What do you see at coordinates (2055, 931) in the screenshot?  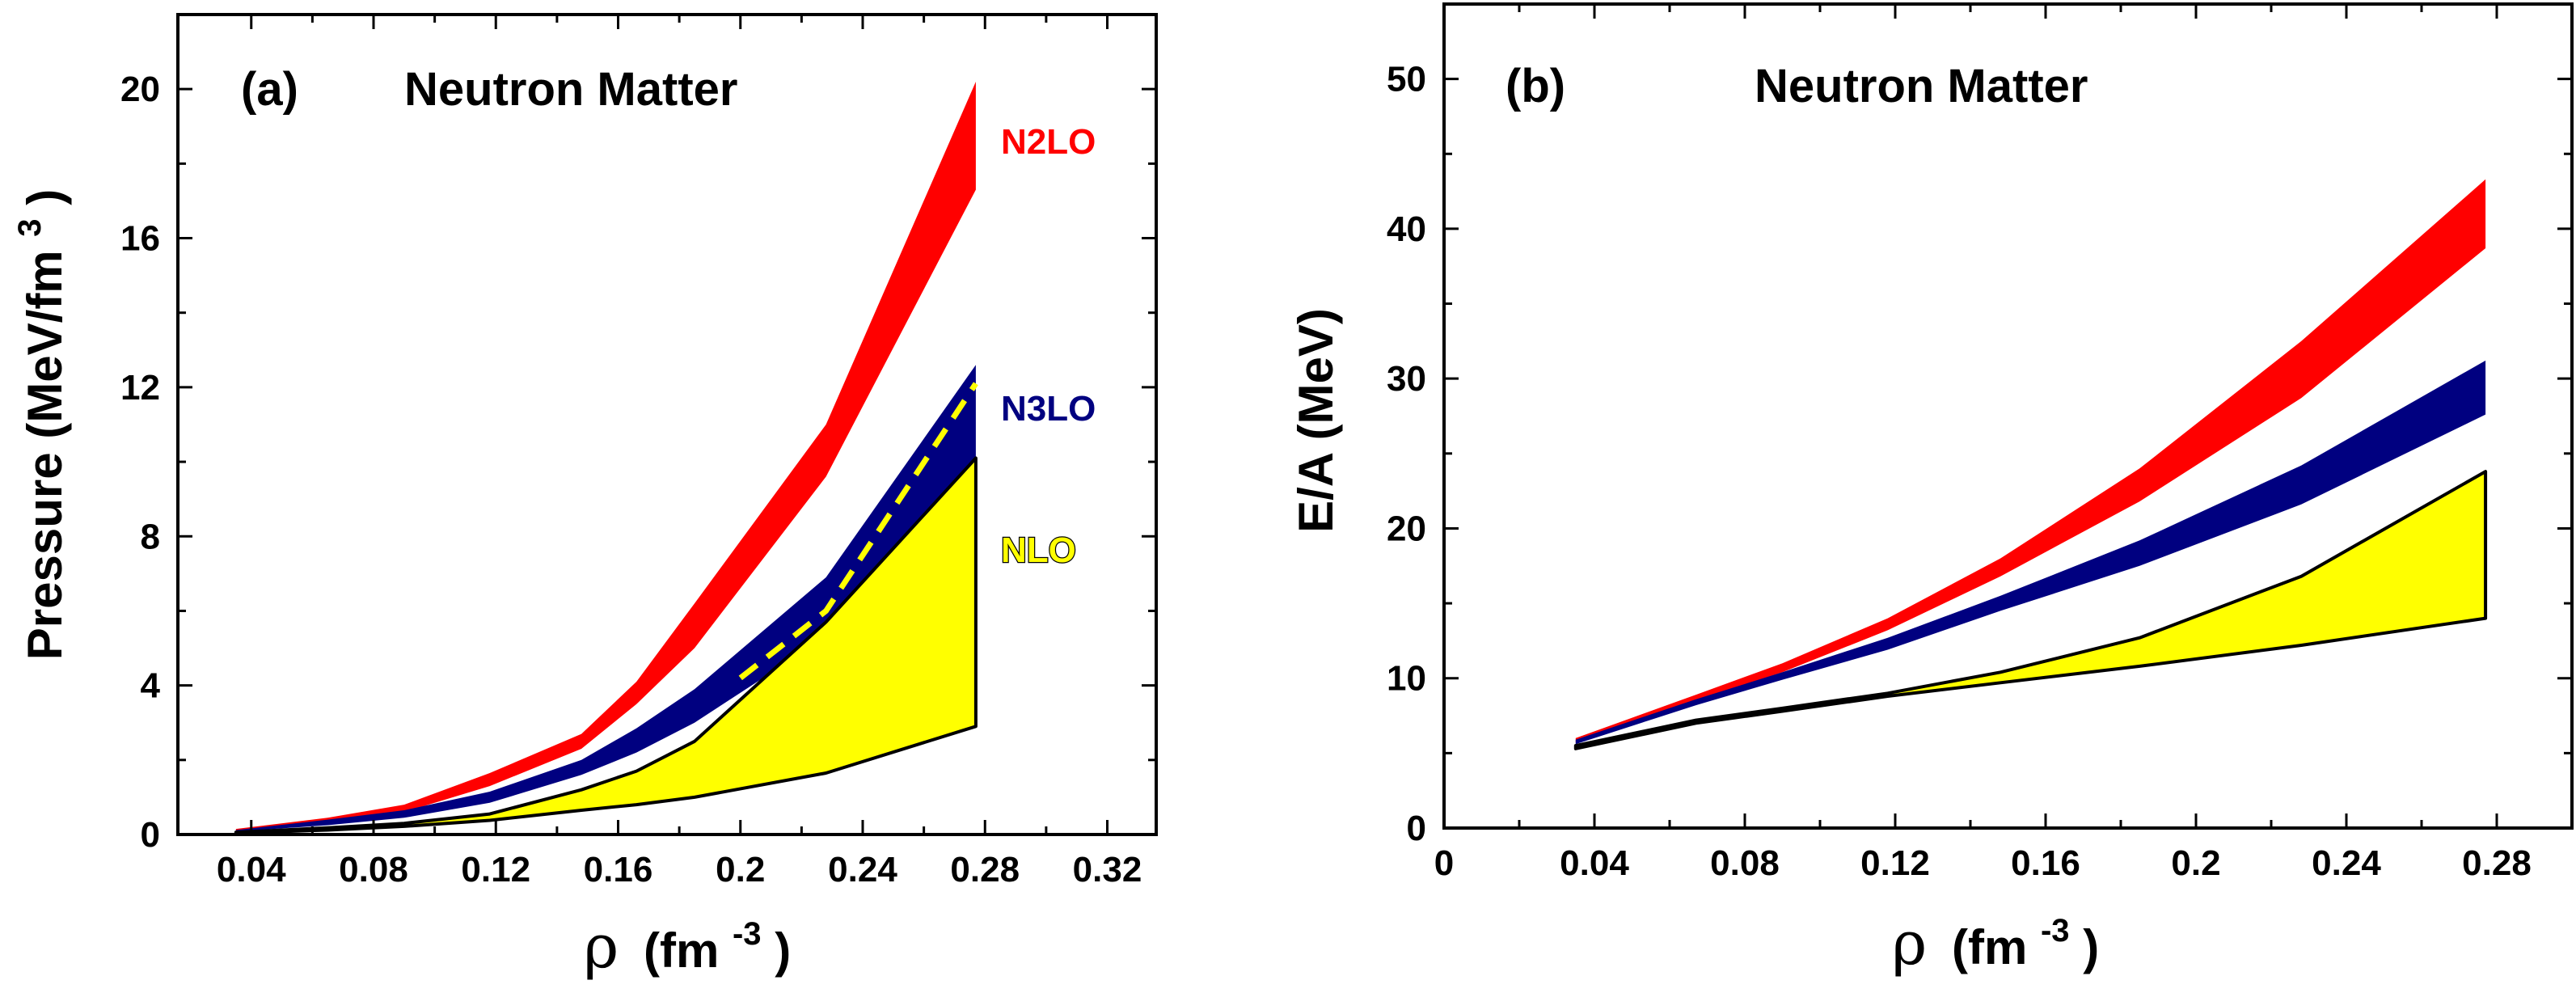 I see `panel-b-x-axis-exponent: -3` at bounding box center [2055, 931].